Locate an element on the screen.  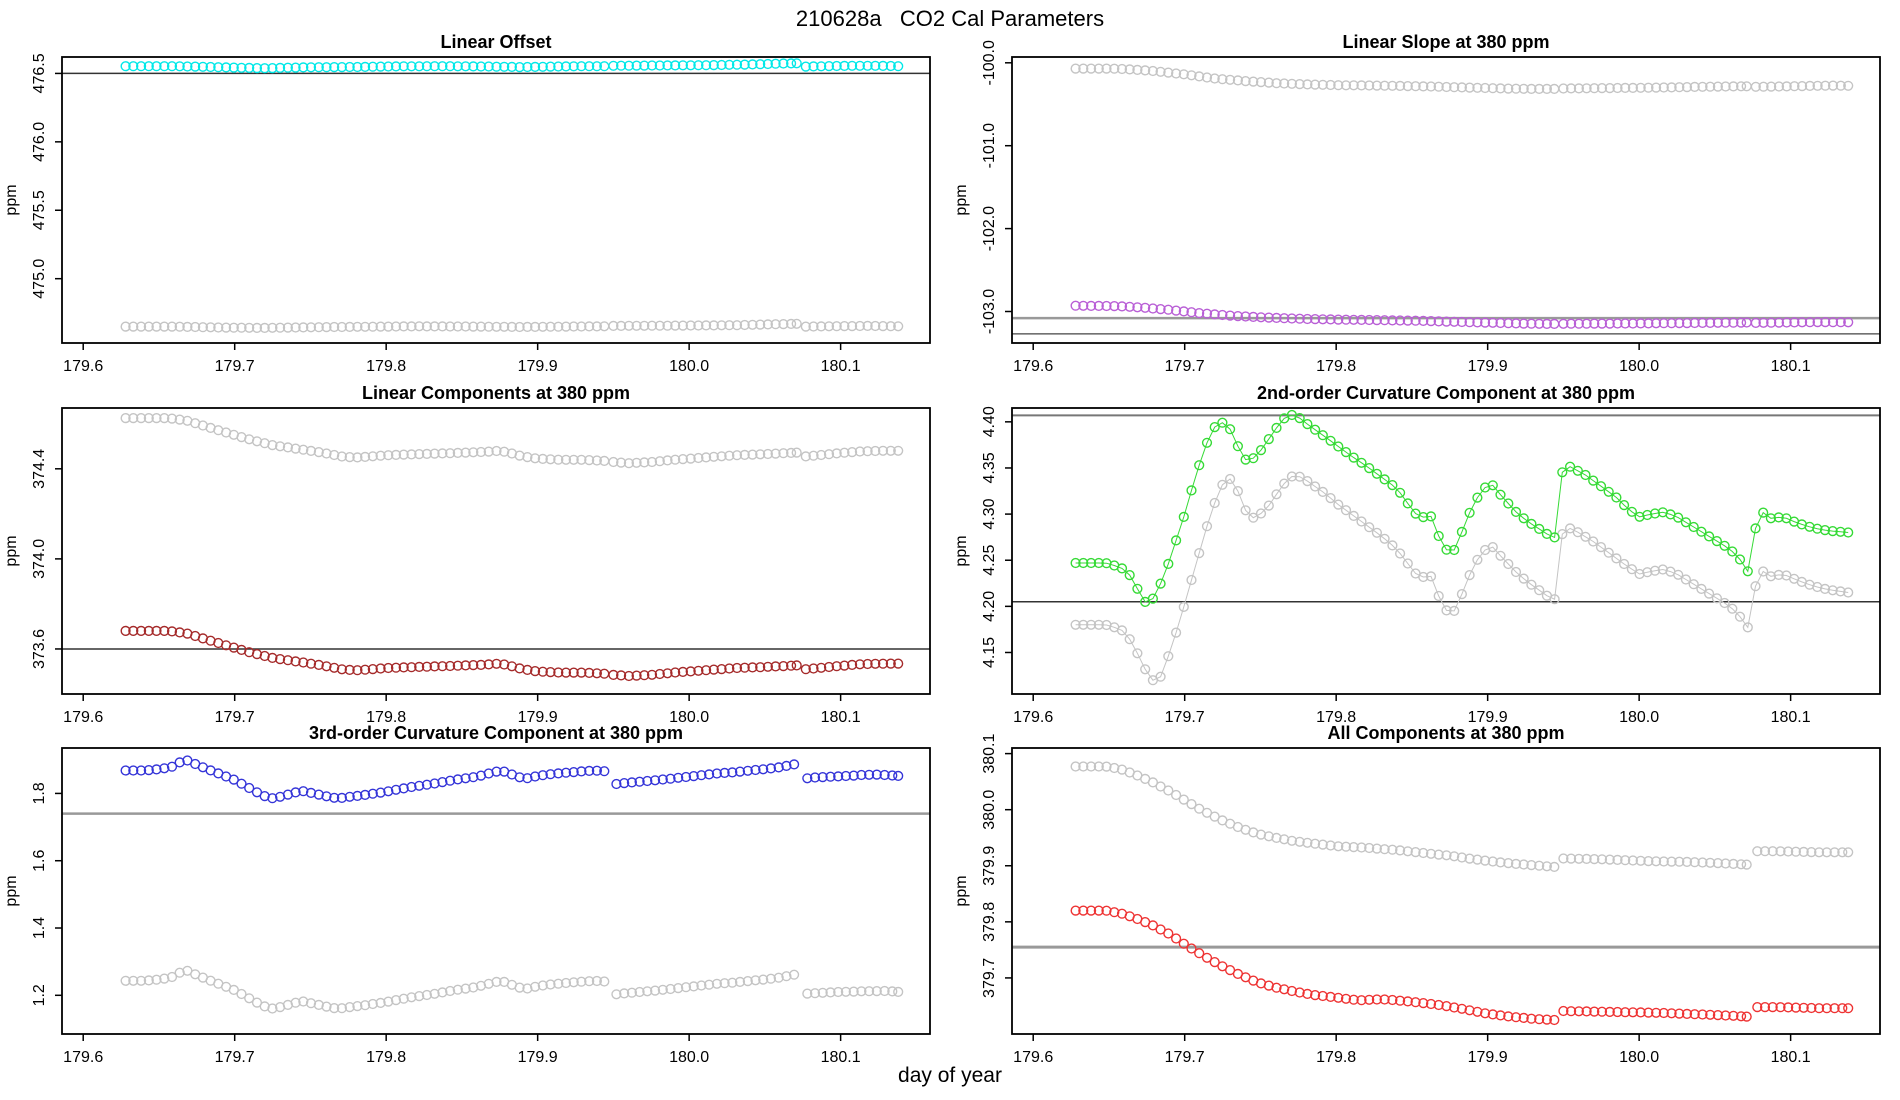
y-tick-label: 1.6 is located at coordinates (39, 860).